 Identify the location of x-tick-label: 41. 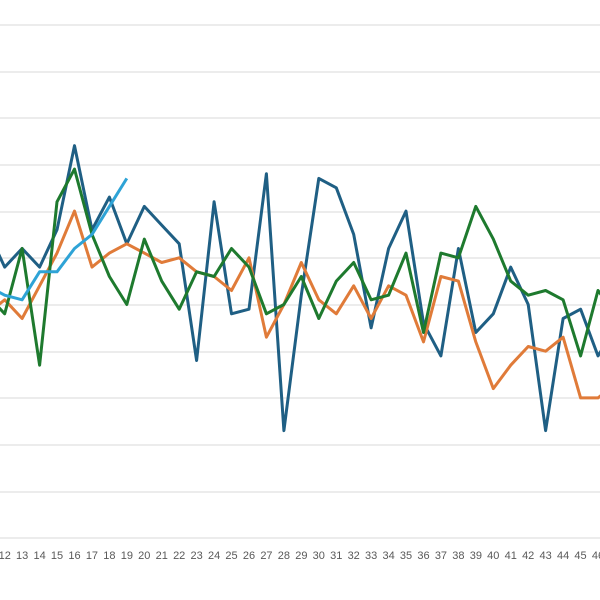
(511, 556).